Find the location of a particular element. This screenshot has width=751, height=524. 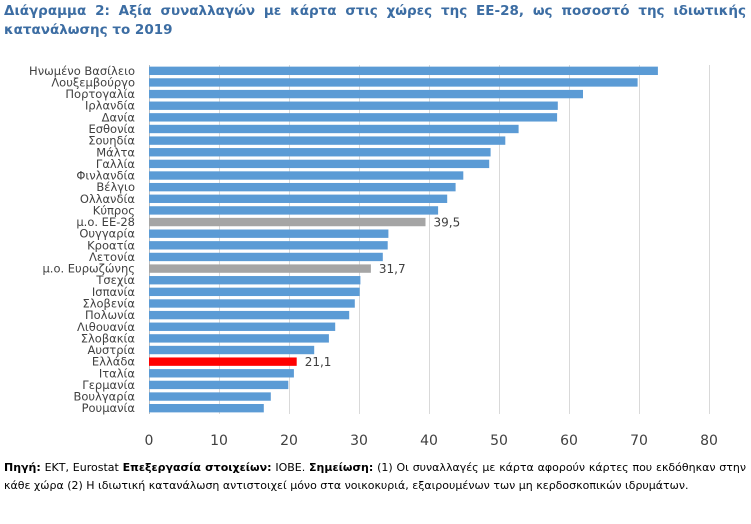

x-tick-label: 70 is located at coordinates (639, 441).